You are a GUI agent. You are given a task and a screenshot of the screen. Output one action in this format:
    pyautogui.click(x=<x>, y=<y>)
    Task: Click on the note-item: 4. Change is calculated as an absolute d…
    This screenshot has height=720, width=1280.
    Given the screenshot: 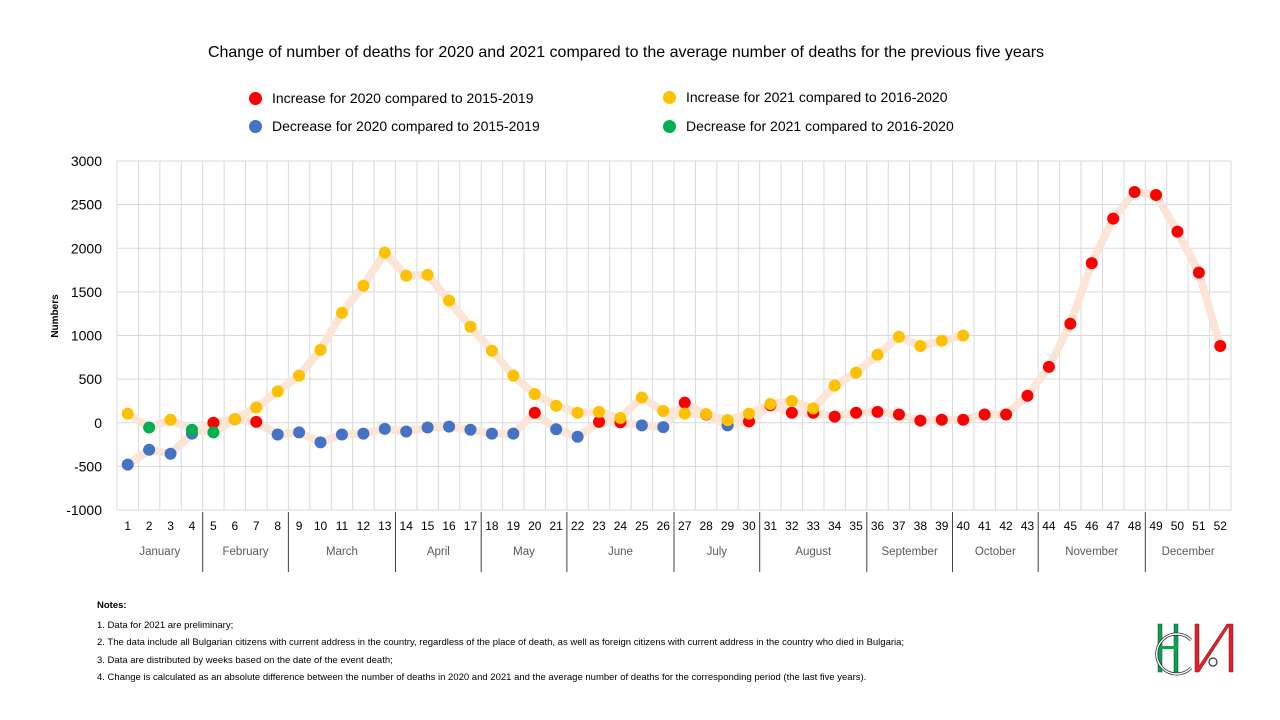 What is the action you would take?
    pyautogui.click(x=482, y=677)
    